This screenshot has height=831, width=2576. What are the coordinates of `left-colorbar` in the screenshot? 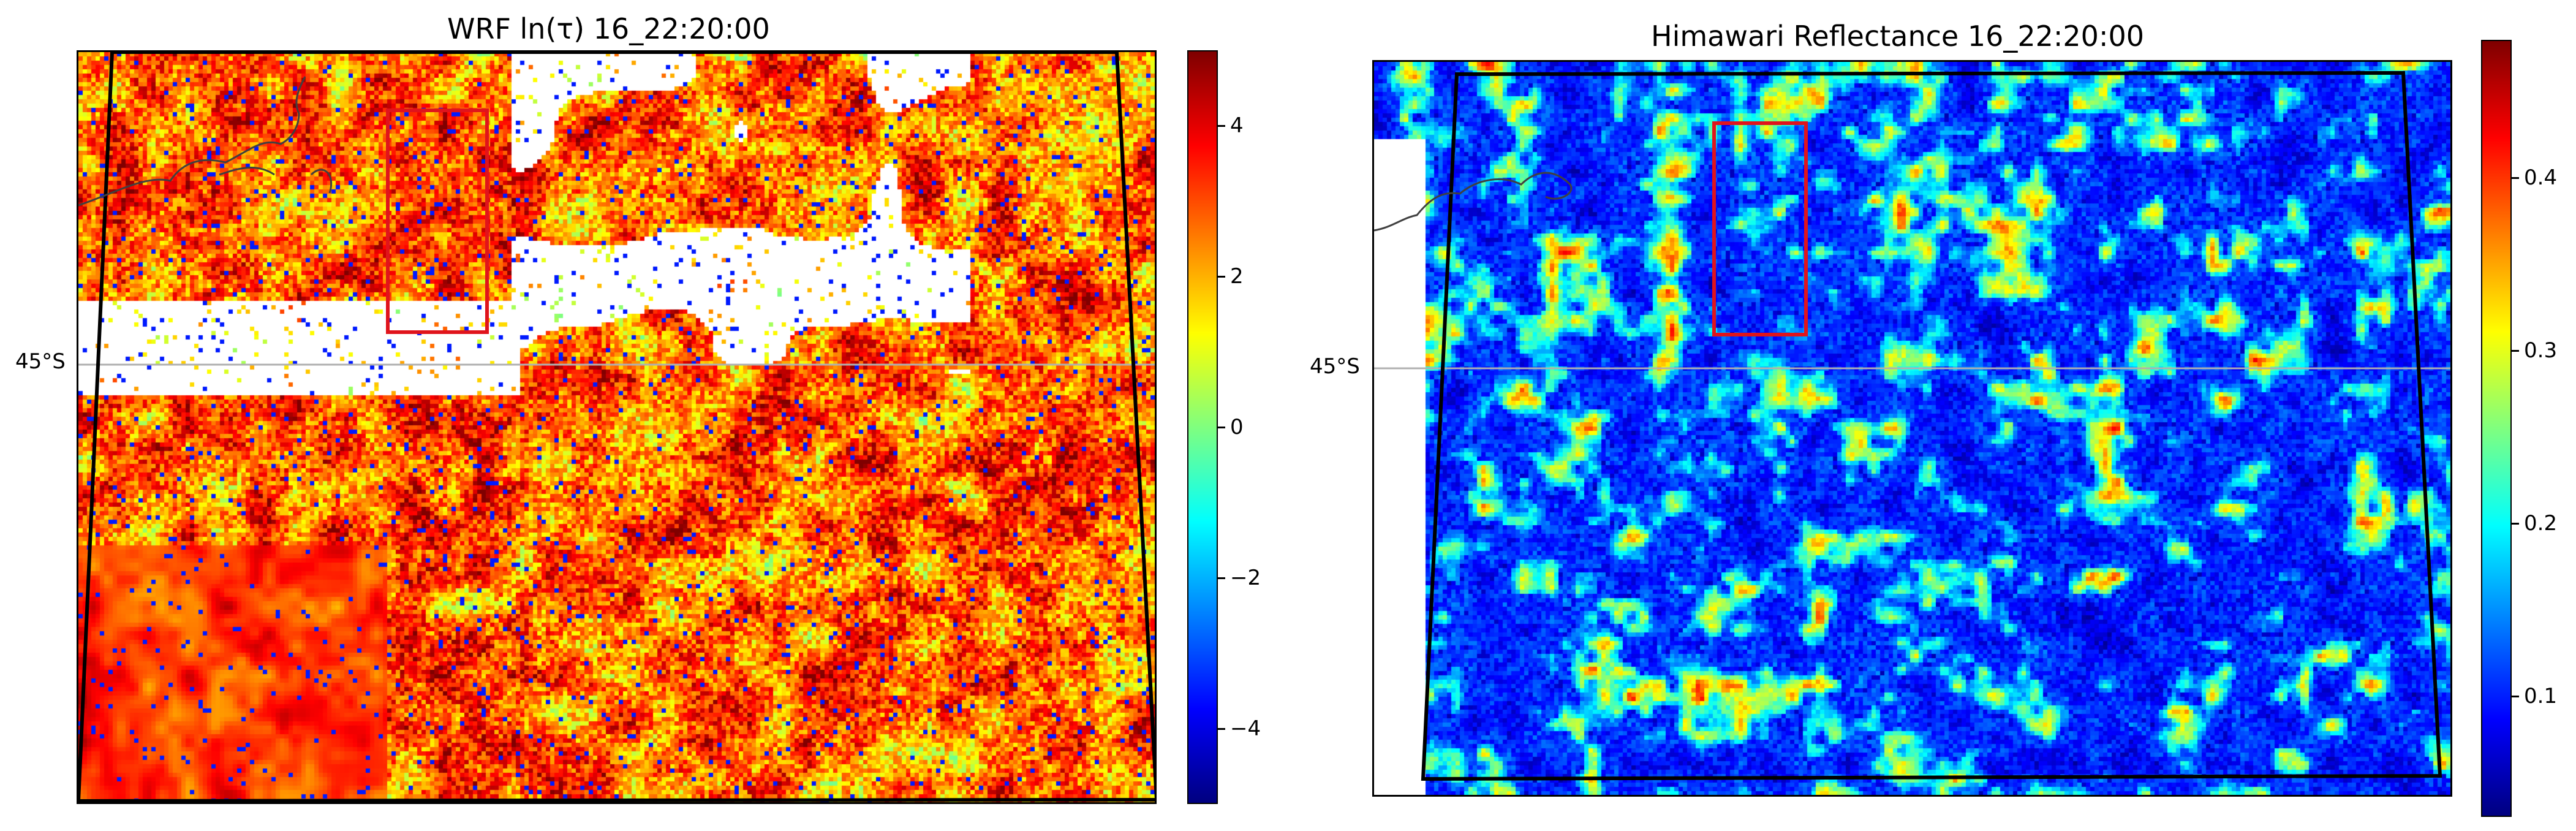 It's located at (1202, 427).